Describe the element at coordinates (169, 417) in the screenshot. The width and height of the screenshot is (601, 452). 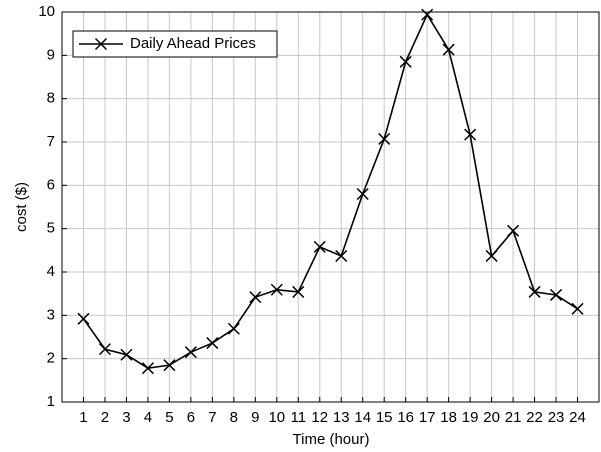
I see `x-tick-label: 5` at that location.